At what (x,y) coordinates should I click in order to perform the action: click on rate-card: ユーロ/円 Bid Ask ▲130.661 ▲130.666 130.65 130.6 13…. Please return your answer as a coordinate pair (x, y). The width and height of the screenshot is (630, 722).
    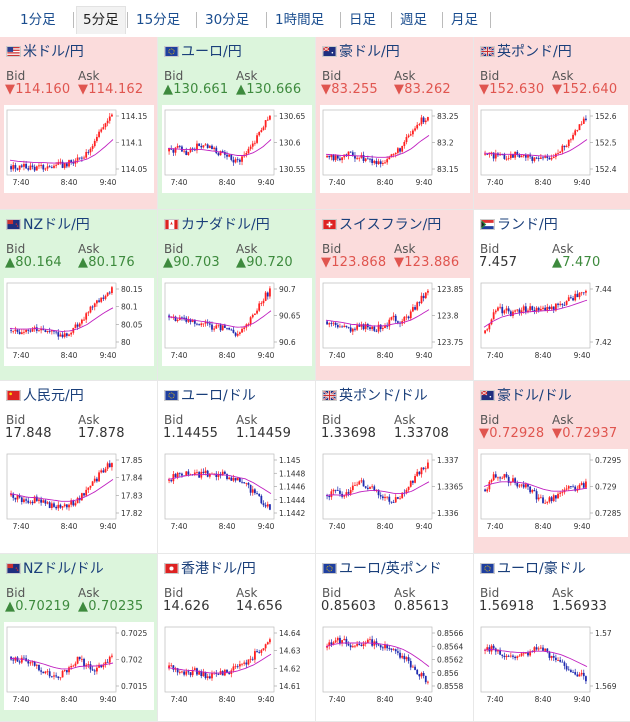
    Looking at the image, I should click on (237, 123).